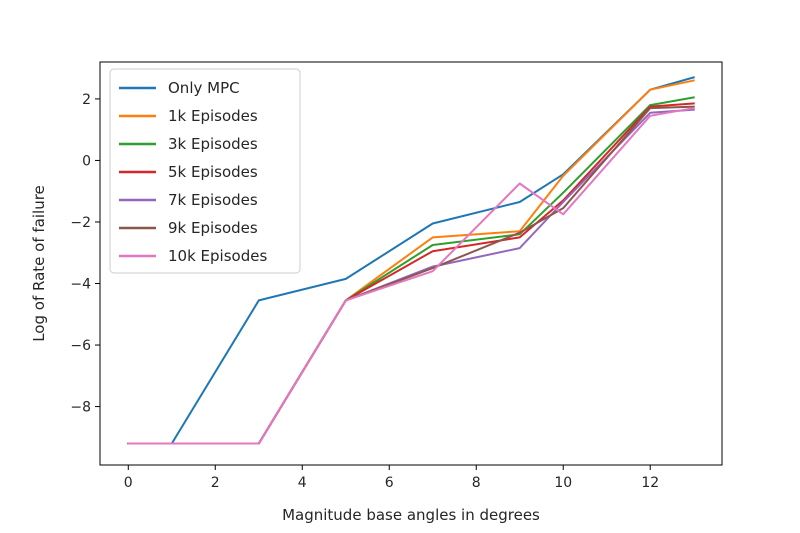 This screenshot has width=800, height=533. Describe the element at coordinates (80, 408) in the screenshot. I see `y-tick-label: −8` at that location.